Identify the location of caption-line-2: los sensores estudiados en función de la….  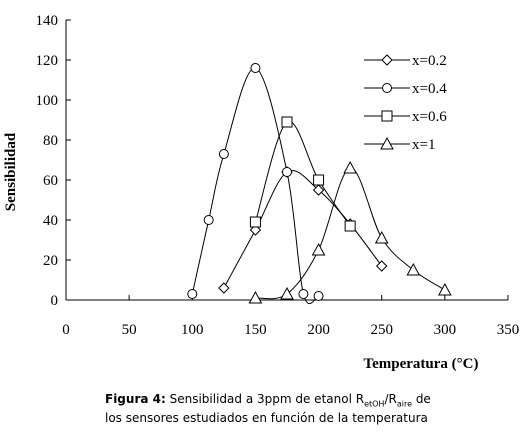
(266, 418).